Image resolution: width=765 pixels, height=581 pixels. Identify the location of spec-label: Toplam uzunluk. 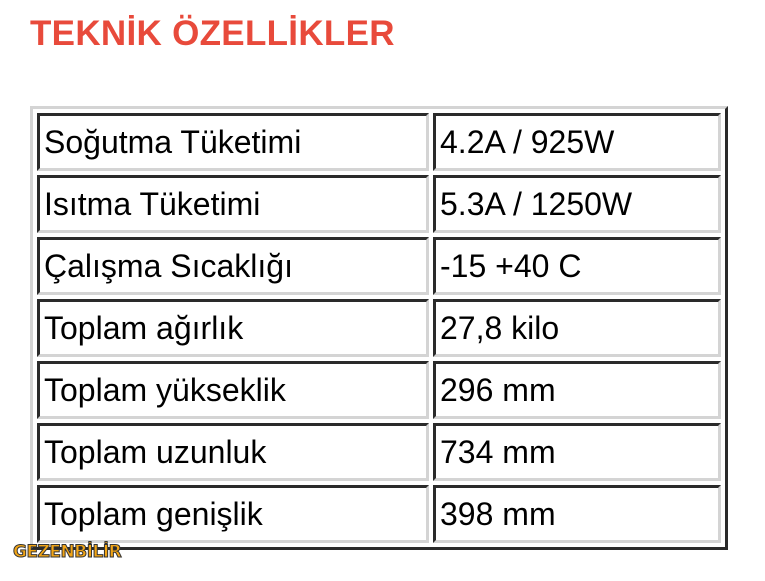
(233, 452).